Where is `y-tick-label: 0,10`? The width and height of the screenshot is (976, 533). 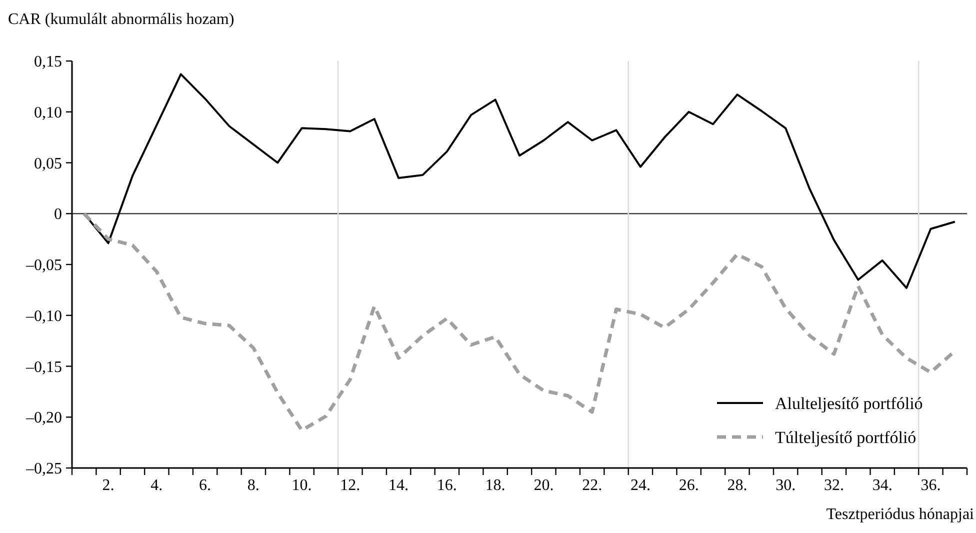 y-tick-label: 0,10 is located at coordinates (48, 113).